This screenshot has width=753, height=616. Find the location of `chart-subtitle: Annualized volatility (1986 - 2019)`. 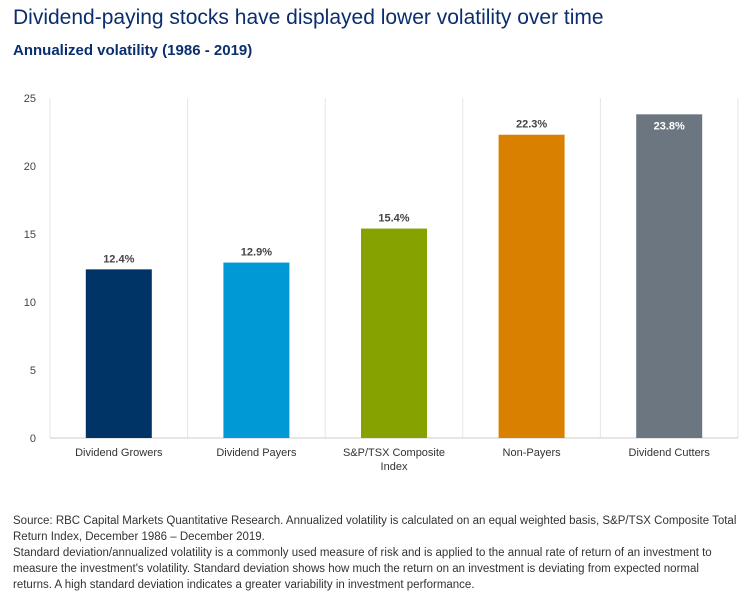

chart-subtitle: Annualized volatility (1986 - 2019) is located at coordinates (133, 50).